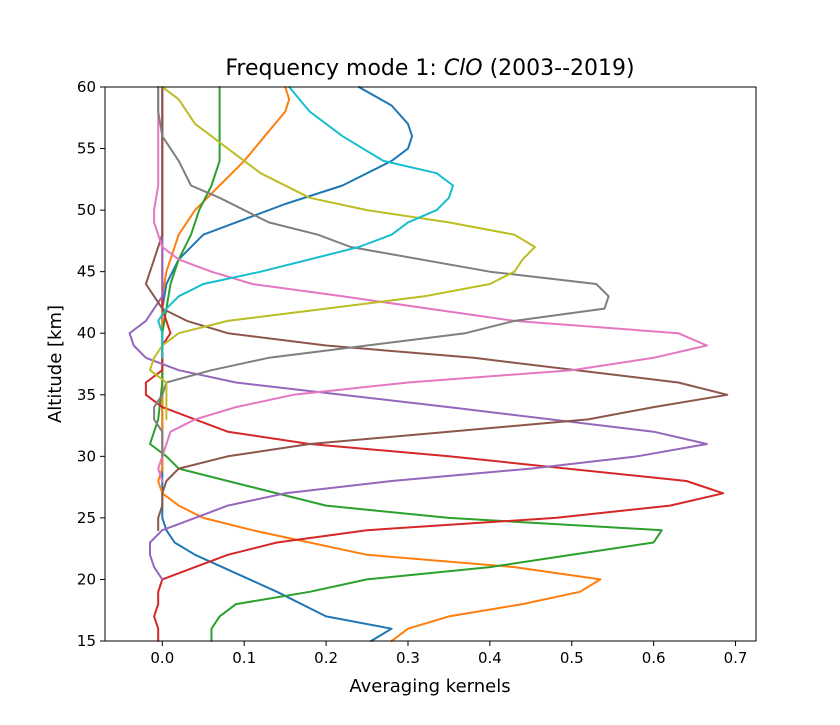 The height and width of the screenshot is (725, 840). Describe the element at coordinates (86, 579) in the screenshot. I see `y-tick-label: 20` at that location.